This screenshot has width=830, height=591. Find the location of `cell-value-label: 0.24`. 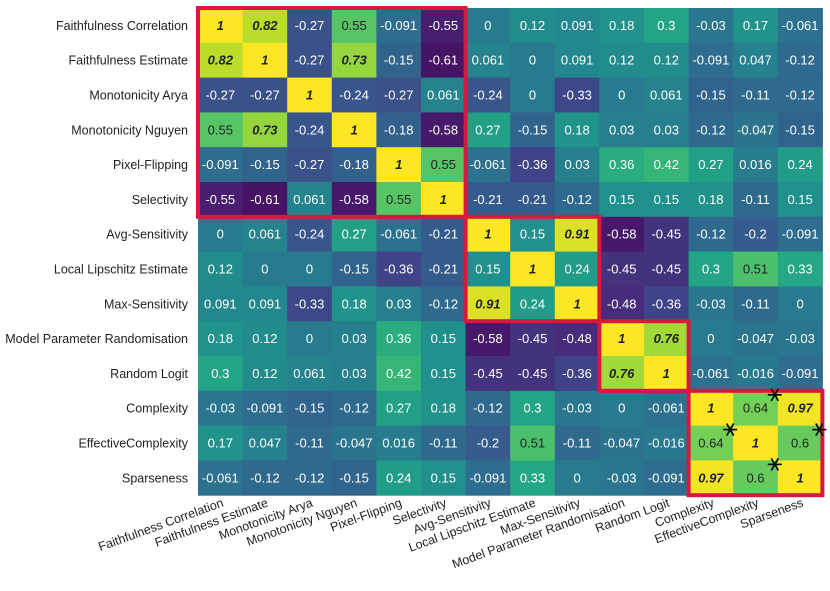

cell-value-label: 0.24 is located at coordinates (799, 164).